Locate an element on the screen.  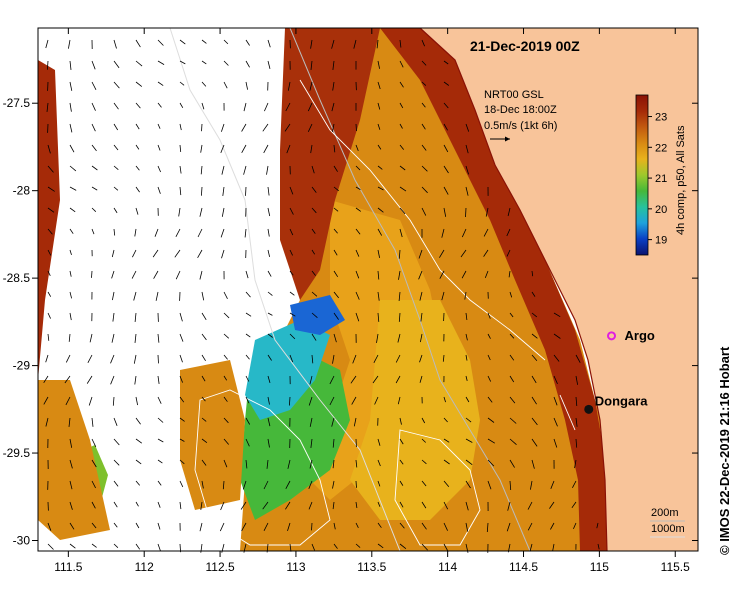
colorbar-tick-label: 22 is located at coordinates (661, 148).